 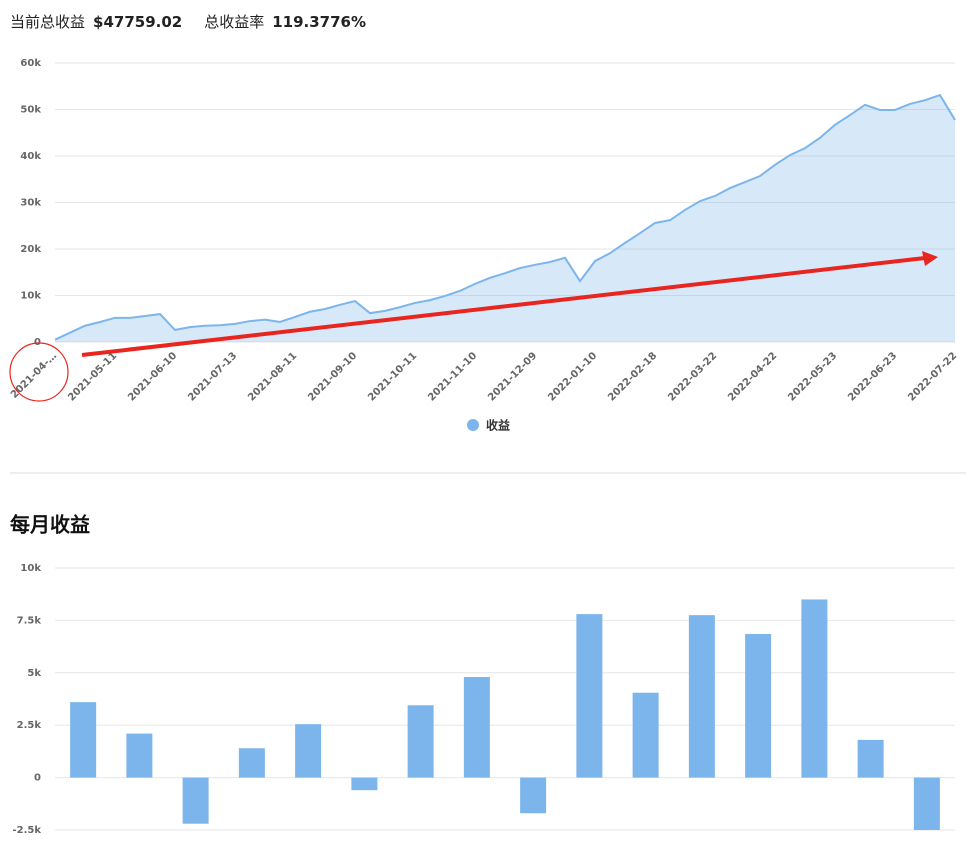 I want to click on y-tick-label: -2.5k, so click(x=26, y=830).